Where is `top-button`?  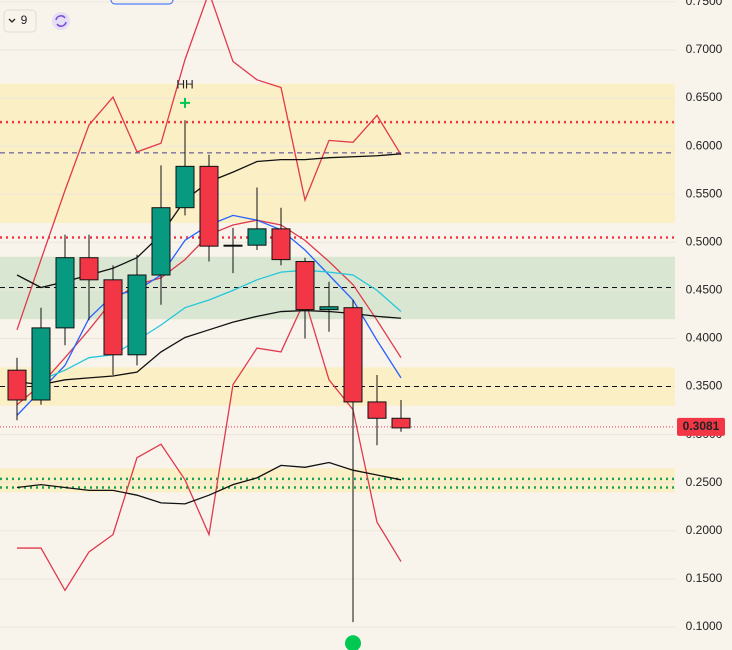 top-button is located at coordinates (142, 2).